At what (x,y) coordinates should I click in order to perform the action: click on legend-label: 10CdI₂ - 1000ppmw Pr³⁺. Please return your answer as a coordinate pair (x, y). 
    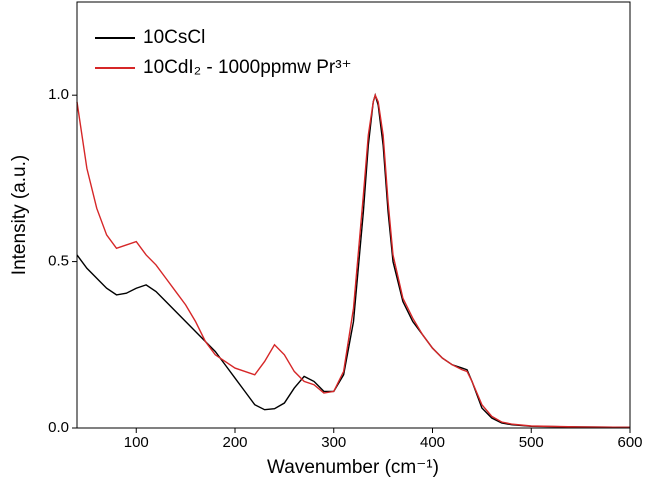
    Looking at the image, I should click on (247, 67).